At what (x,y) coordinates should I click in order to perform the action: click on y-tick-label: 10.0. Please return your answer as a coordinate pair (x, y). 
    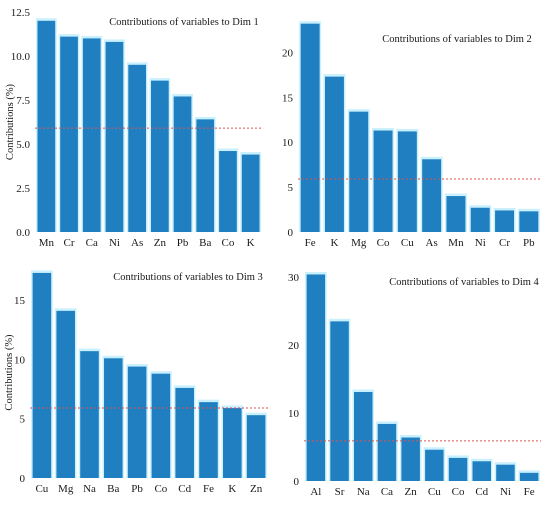
    Looking at the image, I should click on (21, 57).